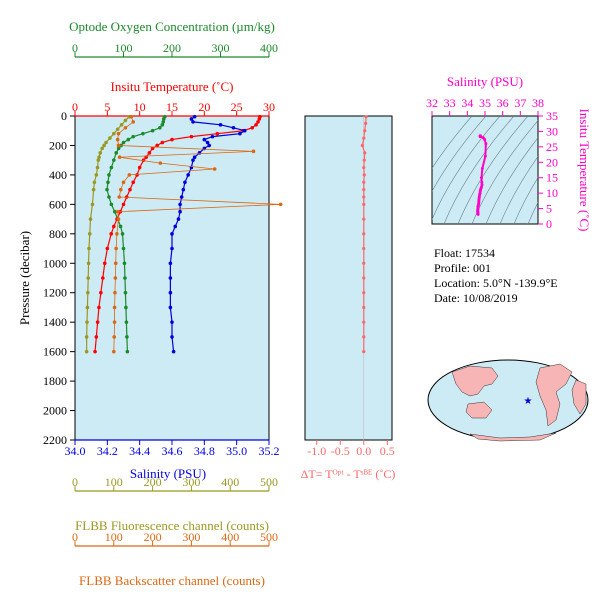 Image resolution: width=609 pixels, height=605 pixels. Describe the element at coordinates (269, 107) in the screenshot. I see `temperature-tick-label: 30` at that location.